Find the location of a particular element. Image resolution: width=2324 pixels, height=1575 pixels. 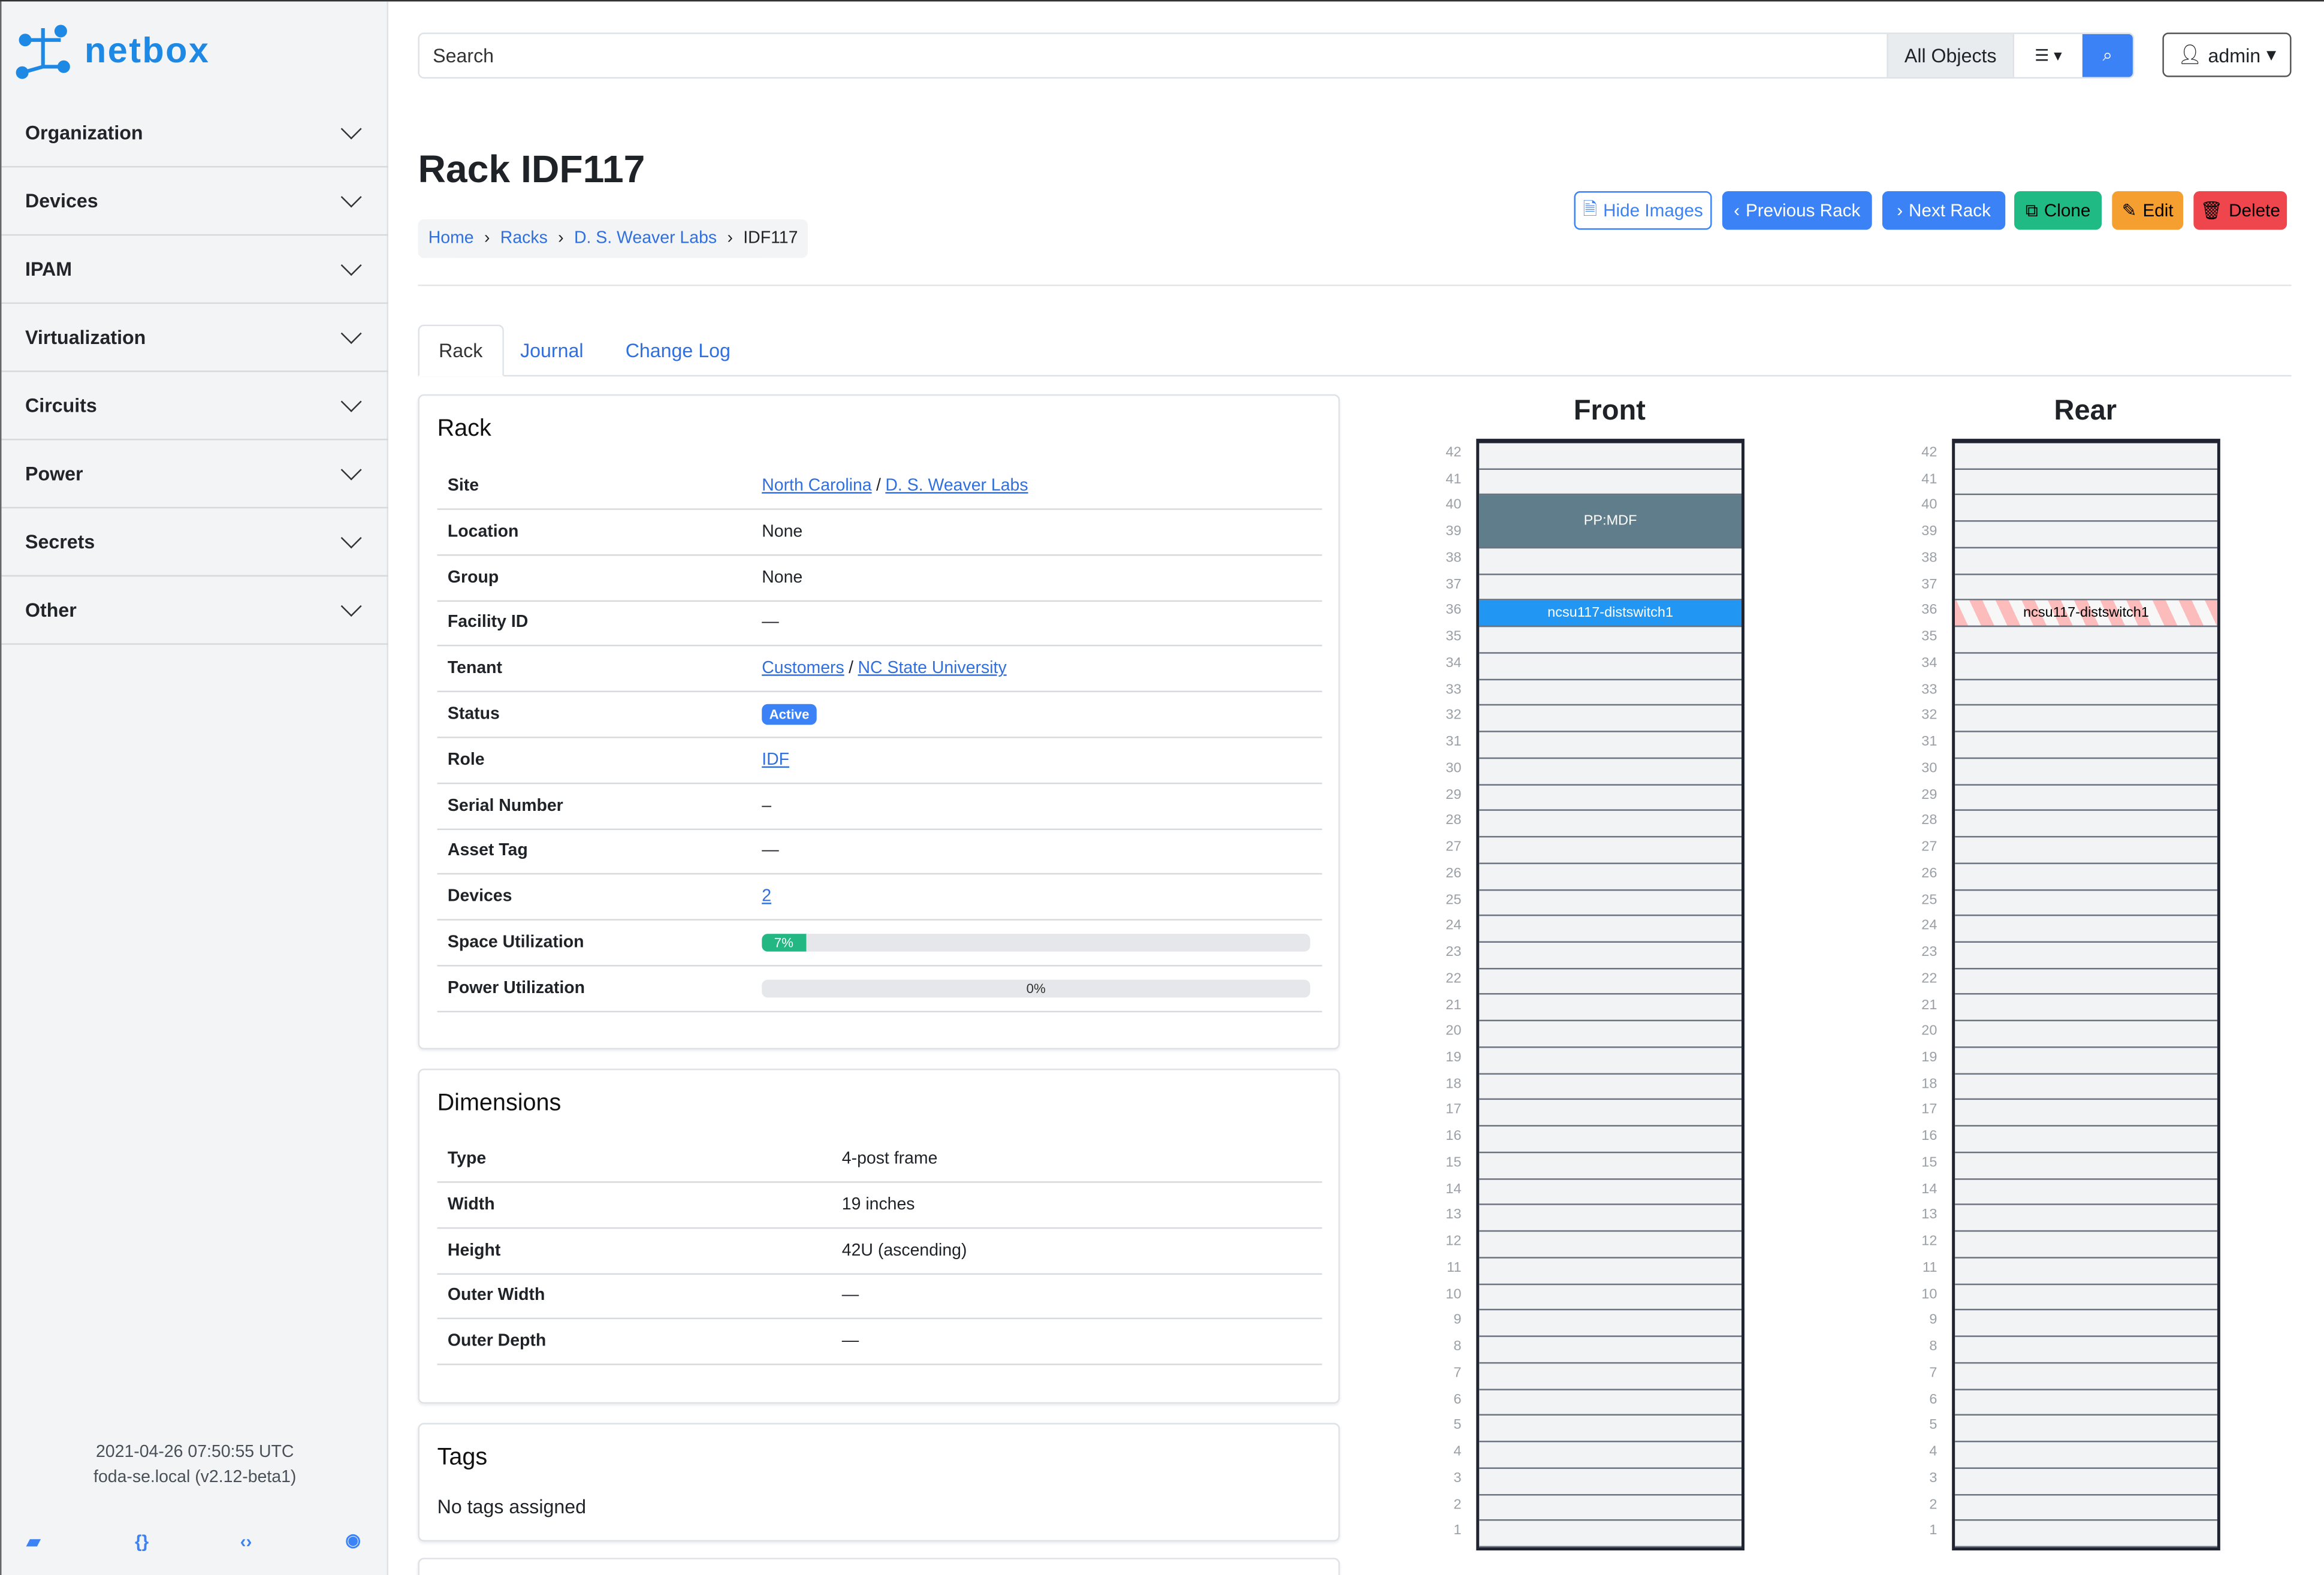

search-scope-select: All Objects is located at coordinates (1950, 55).